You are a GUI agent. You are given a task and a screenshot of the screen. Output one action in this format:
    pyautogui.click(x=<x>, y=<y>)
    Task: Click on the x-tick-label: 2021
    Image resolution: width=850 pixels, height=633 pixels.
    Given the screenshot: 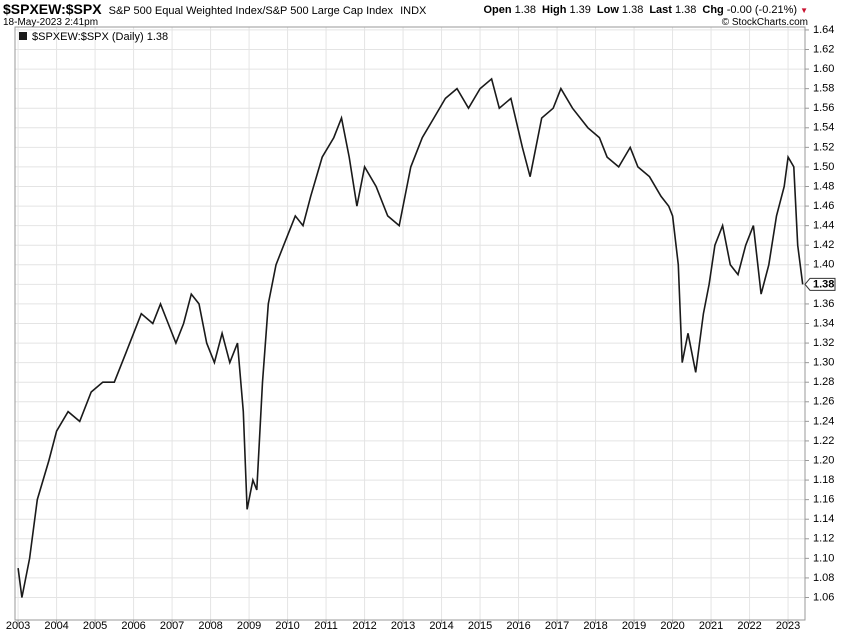 What is the action you would take?
    pyautogui.click(x=711, y=626)
    